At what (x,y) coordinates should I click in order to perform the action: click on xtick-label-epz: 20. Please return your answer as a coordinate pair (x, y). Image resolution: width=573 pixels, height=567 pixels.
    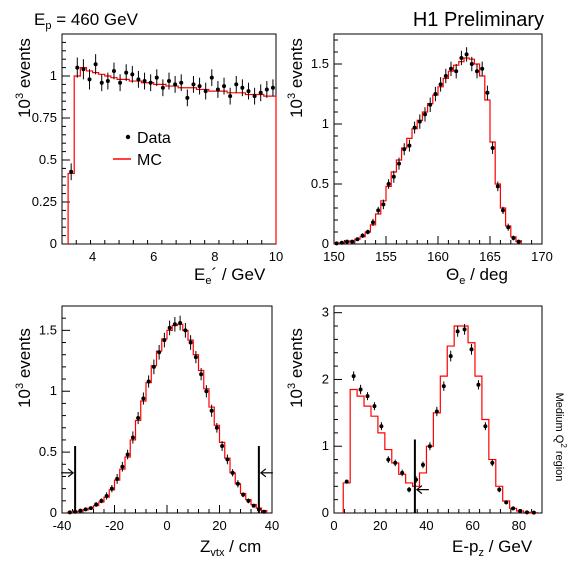
    Looking at the image, I should click on (380, 525).